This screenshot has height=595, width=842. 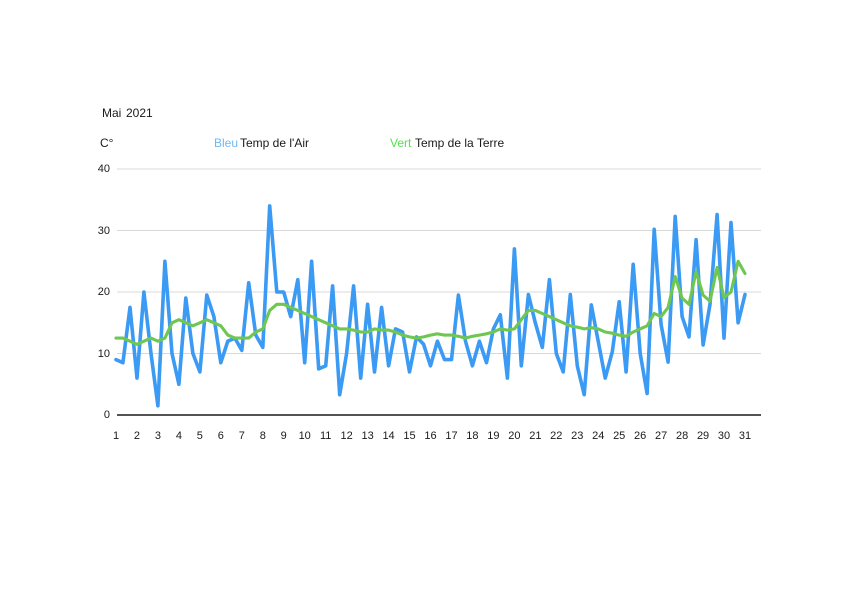 What do you see at coordinates (106, 415) in the screenshot?
I see `y-tick-label-0: 0` at bounding box center [106, 415].